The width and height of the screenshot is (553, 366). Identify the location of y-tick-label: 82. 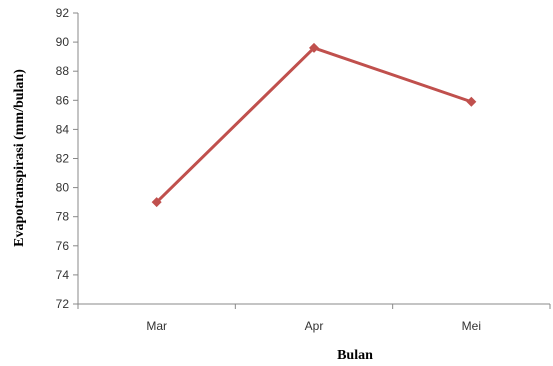
(63, 159).